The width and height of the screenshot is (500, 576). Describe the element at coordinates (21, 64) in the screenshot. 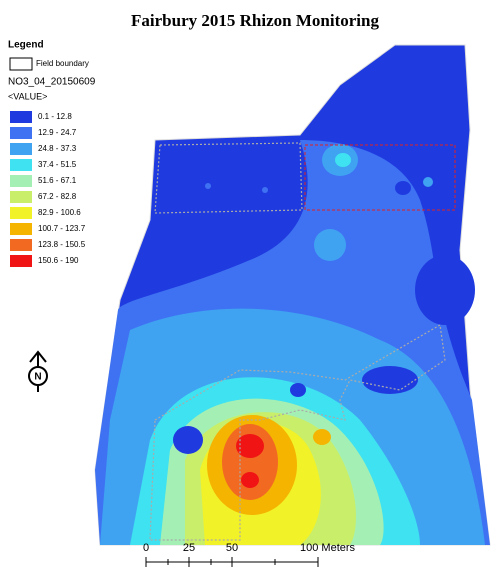

I see `boundary-swatch` at that location.